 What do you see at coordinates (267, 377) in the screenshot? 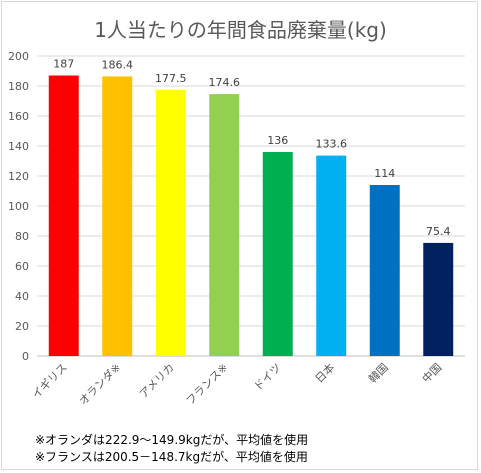
I see `x-tick-label: ドイツ` at bounding box center [267, 377].